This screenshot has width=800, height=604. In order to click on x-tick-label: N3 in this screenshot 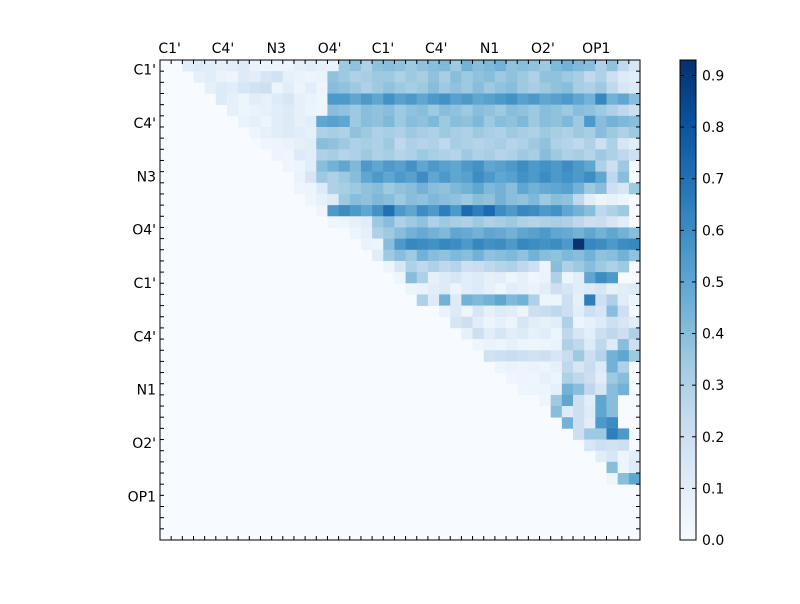, I will do `click(276, 49)`.